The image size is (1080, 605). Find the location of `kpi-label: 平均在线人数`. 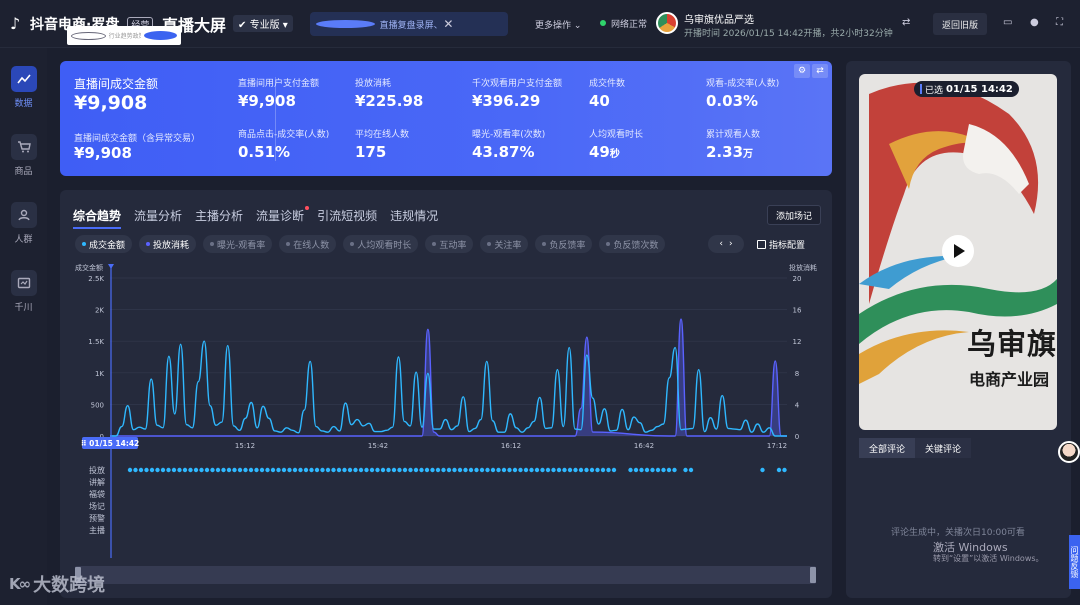

kpi-label: 平均在线人数 is located at coordinates (382, 135).